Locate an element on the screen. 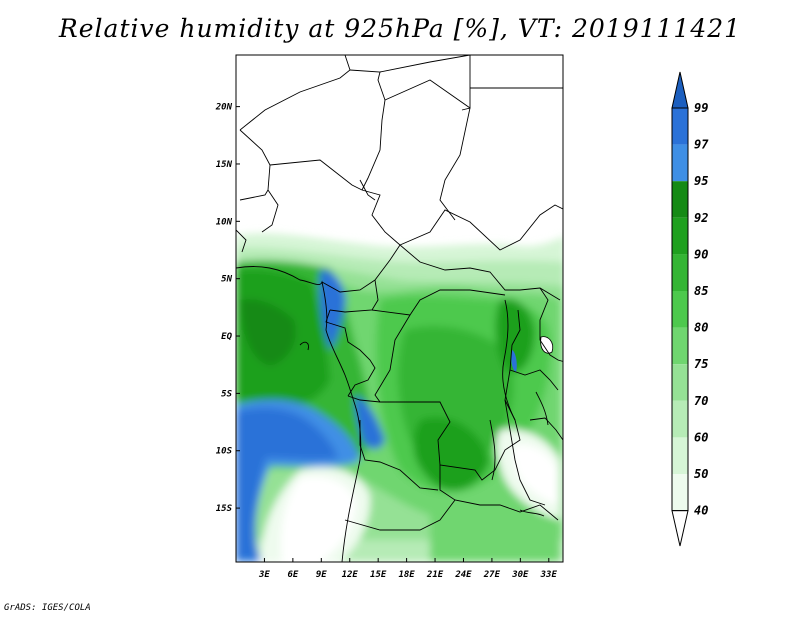 This screenshot has height=618, width=800. lon-label: 18E is located at coordinates (406, 575).